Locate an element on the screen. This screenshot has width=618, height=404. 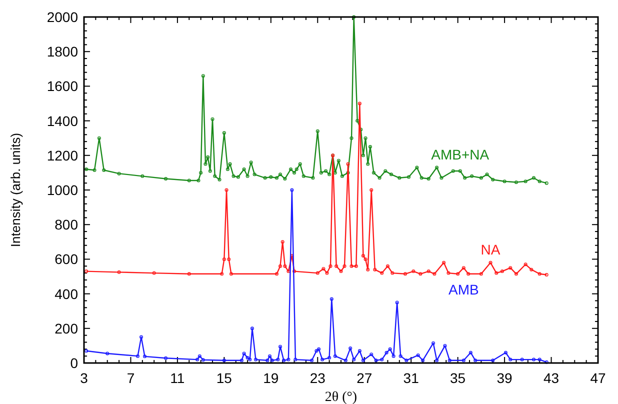
x-tick-label: 47 is located at coordinates (598, 378).